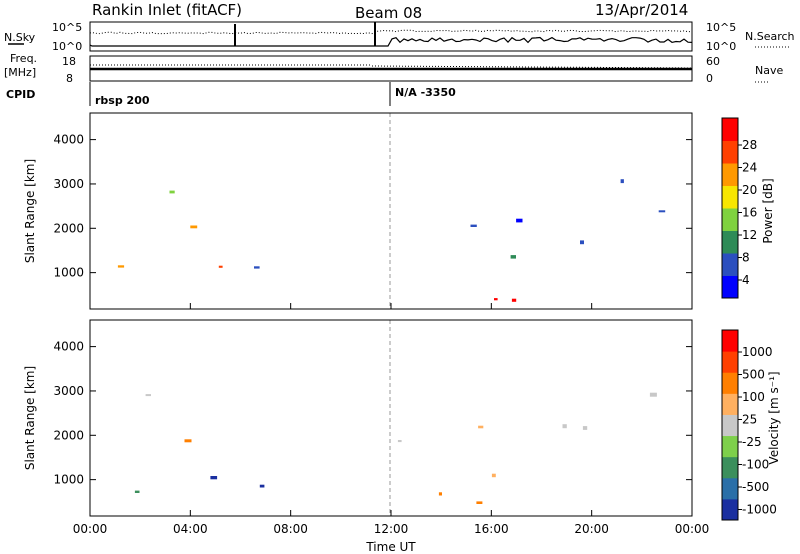  Describe the element at coordinates (752, 442) in the screenshot. I see `colorbar-tick-label: -25` at that location.